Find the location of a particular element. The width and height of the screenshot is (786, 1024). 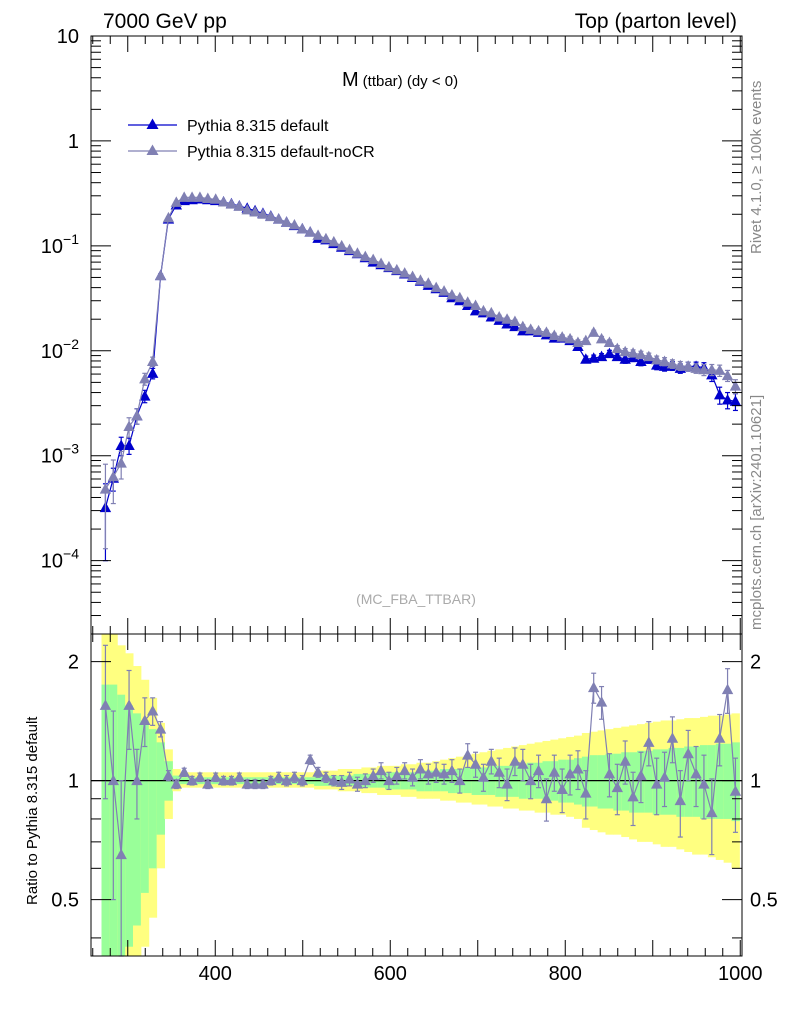

side-label-rivet: Rivet 4.1.0, ≥ 100k events is located at coordinates (756, 167).